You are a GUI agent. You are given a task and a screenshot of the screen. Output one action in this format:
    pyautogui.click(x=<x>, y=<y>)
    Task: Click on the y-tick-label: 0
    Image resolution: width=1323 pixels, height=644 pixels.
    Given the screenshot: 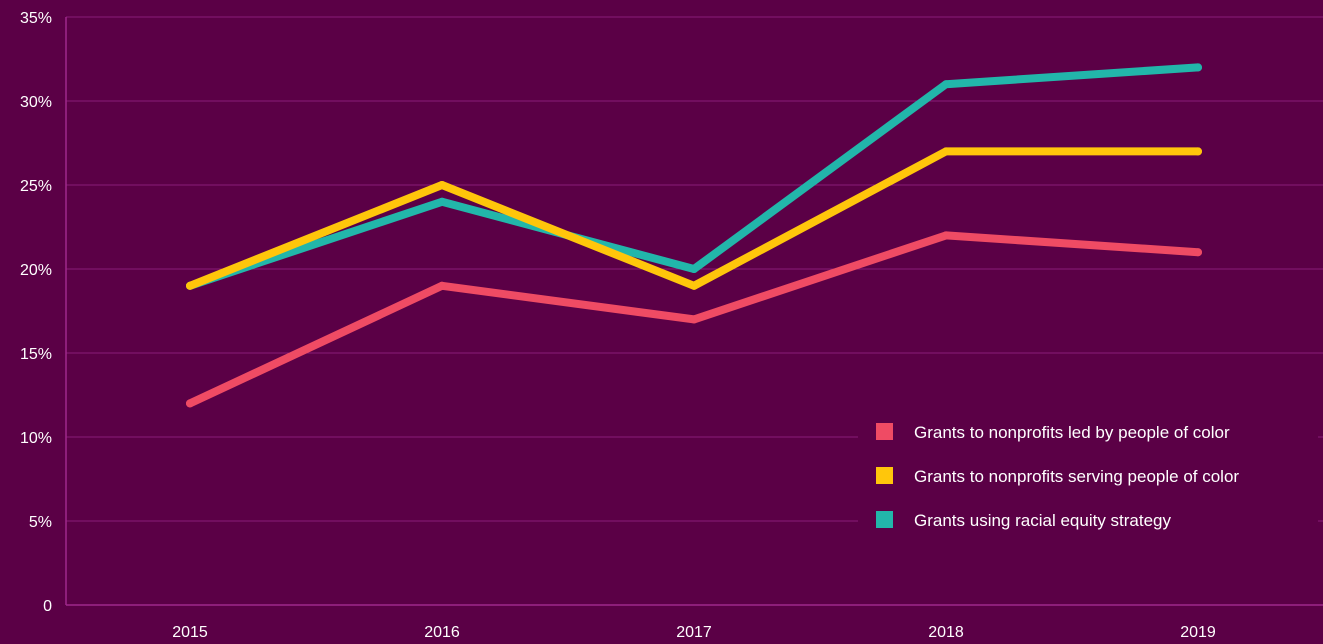 What is the action you would take?
    pyautogui.click(x=47, y=606)
    